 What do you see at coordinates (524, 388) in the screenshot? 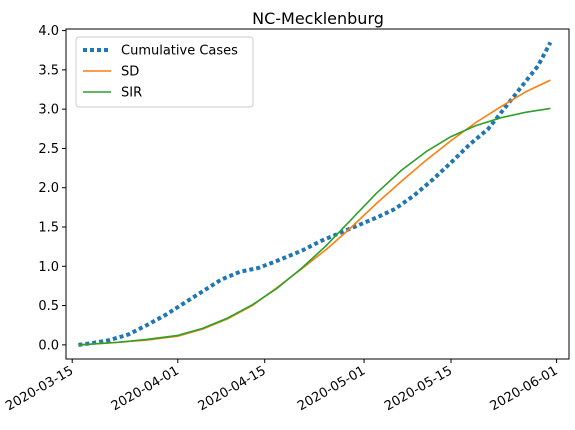
I see `x-tick-label: 2020-06-01` at bounding box center [524, 388].